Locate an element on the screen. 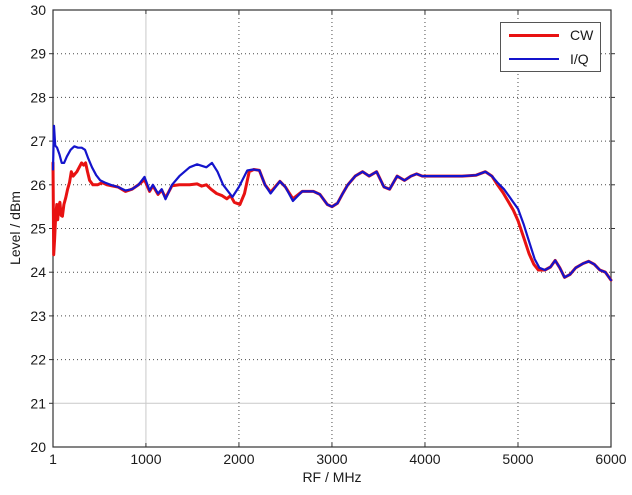 Image resolution: width=632 pixels, height=495 pixels. y-tick-label: 25 is located at coordinates (38, 229).